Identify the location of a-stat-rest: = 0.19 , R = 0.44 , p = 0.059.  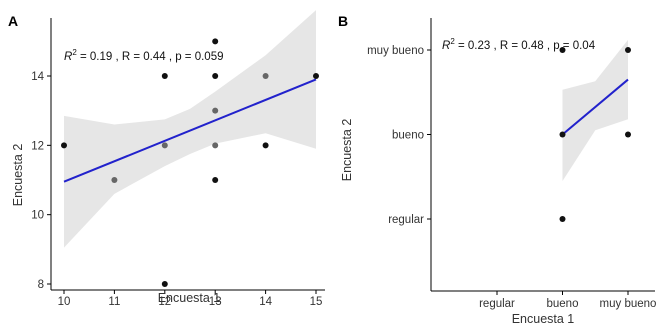
(150, 57).